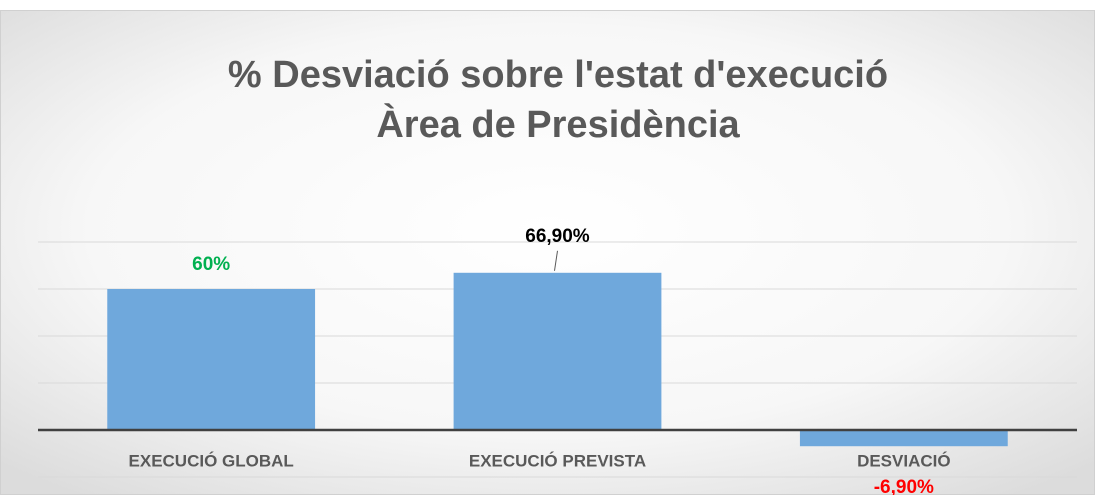 The height and width of the screenshot is (495, 1096). I want to click on leader-line, so click(556, 260).